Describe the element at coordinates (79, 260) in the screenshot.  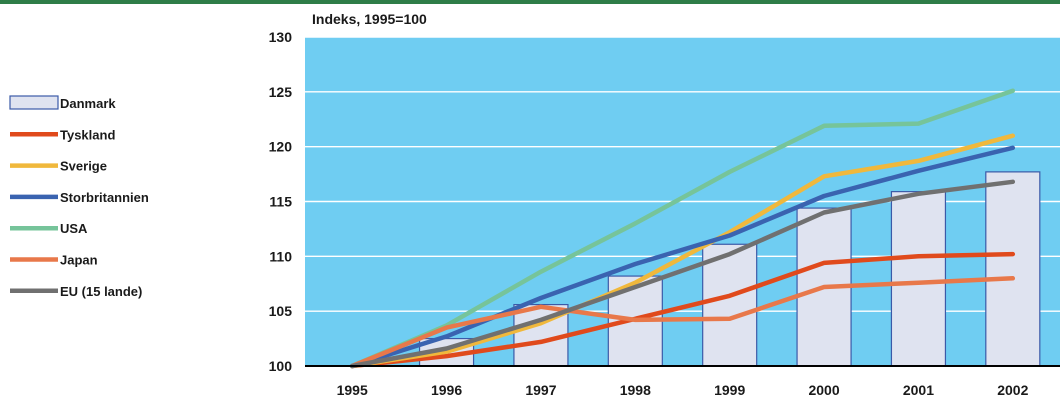
I see `legend-label-japan: Japan` at that location.